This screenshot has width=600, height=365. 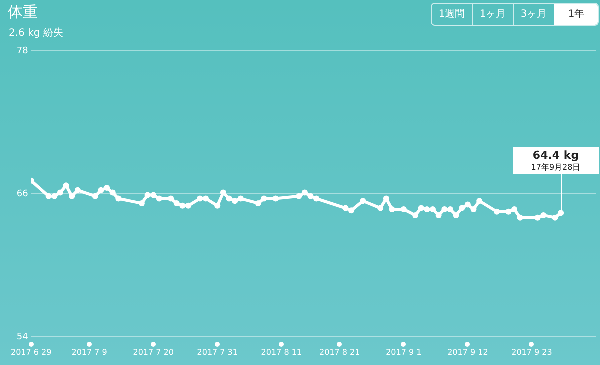 What do you see at coordinates (468, 352) in the screenshot?
I see `x-tick-label: 2017 9 12` at bounding box center [468, 352].